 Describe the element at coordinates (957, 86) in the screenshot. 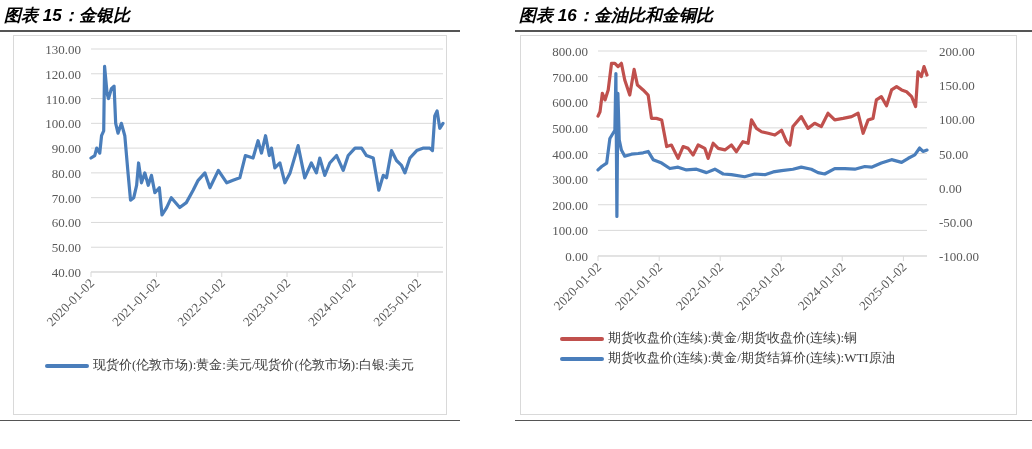

I see `y2-tick-label: 150.00` at that location.